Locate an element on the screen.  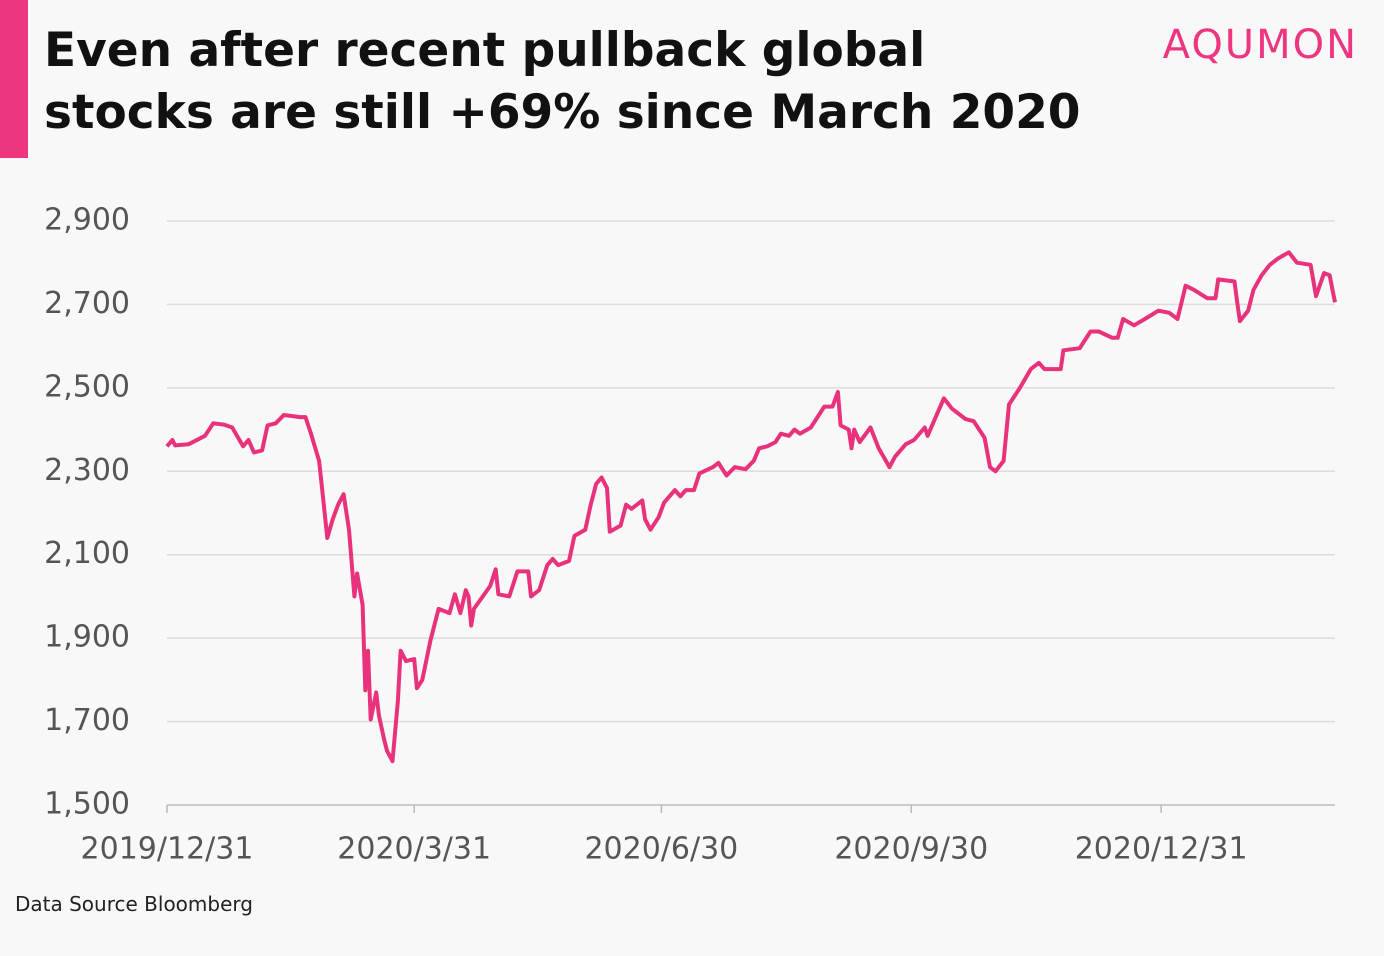
y-tick-label: 2,700 is located at coordinates (87, 303).